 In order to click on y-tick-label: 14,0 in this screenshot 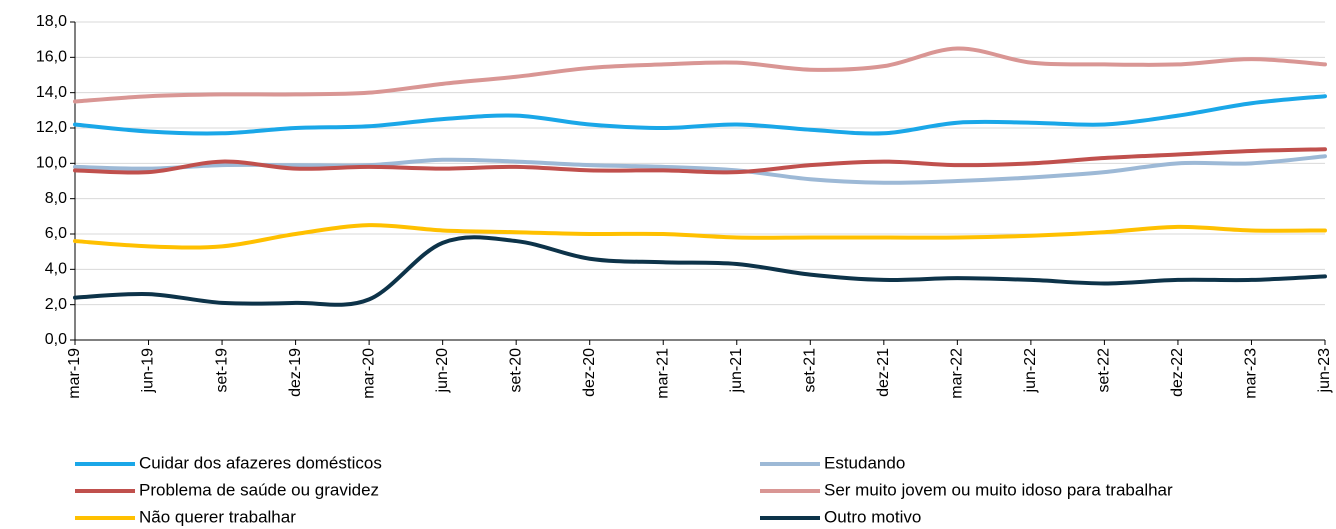, I will do `click(51, 92)`.